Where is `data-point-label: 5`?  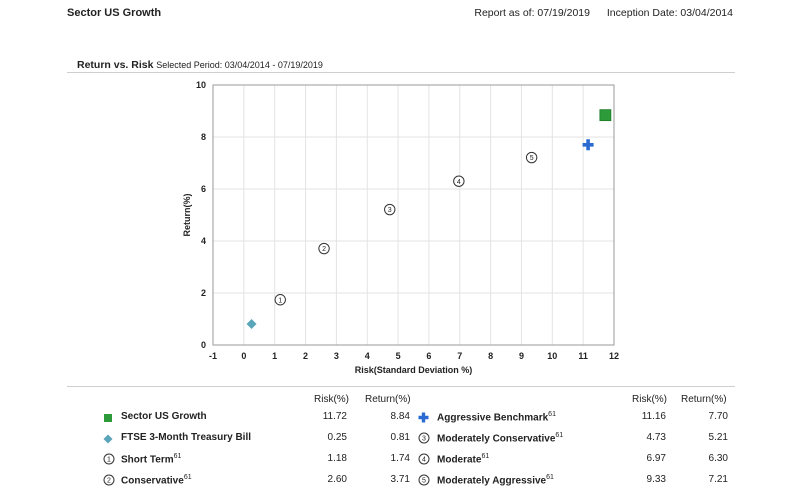 data-point-label: 5 is located at coordinates (532, 158).